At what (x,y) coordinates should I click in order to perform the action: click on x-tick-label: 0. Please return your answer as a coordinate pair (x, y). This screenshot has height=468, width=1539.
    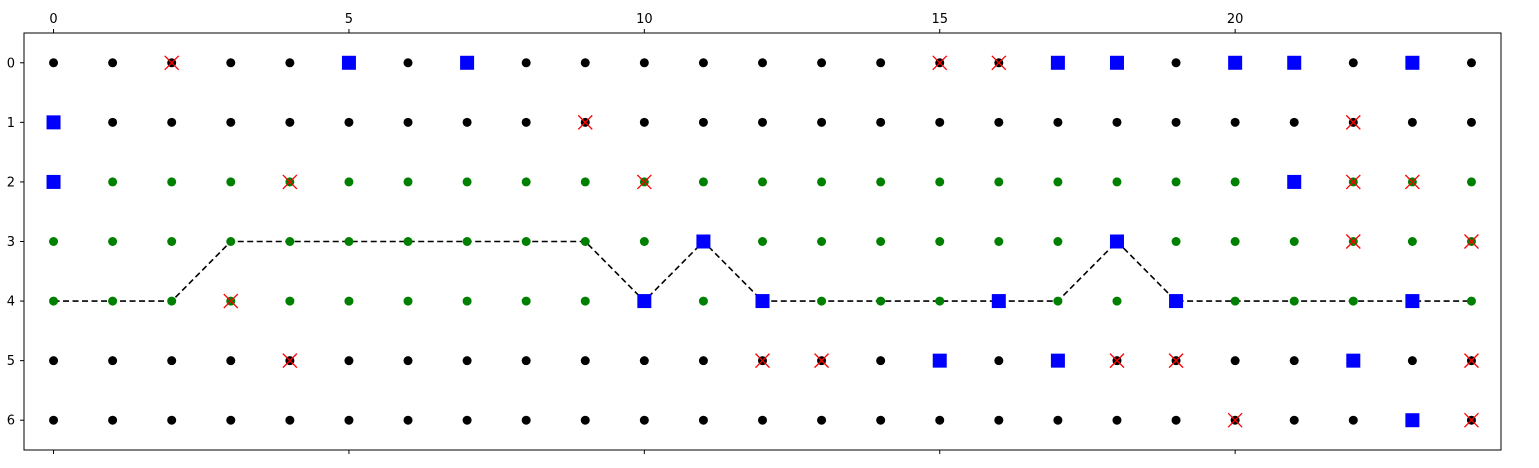
    Looking at the image, I should click on (53, 19).